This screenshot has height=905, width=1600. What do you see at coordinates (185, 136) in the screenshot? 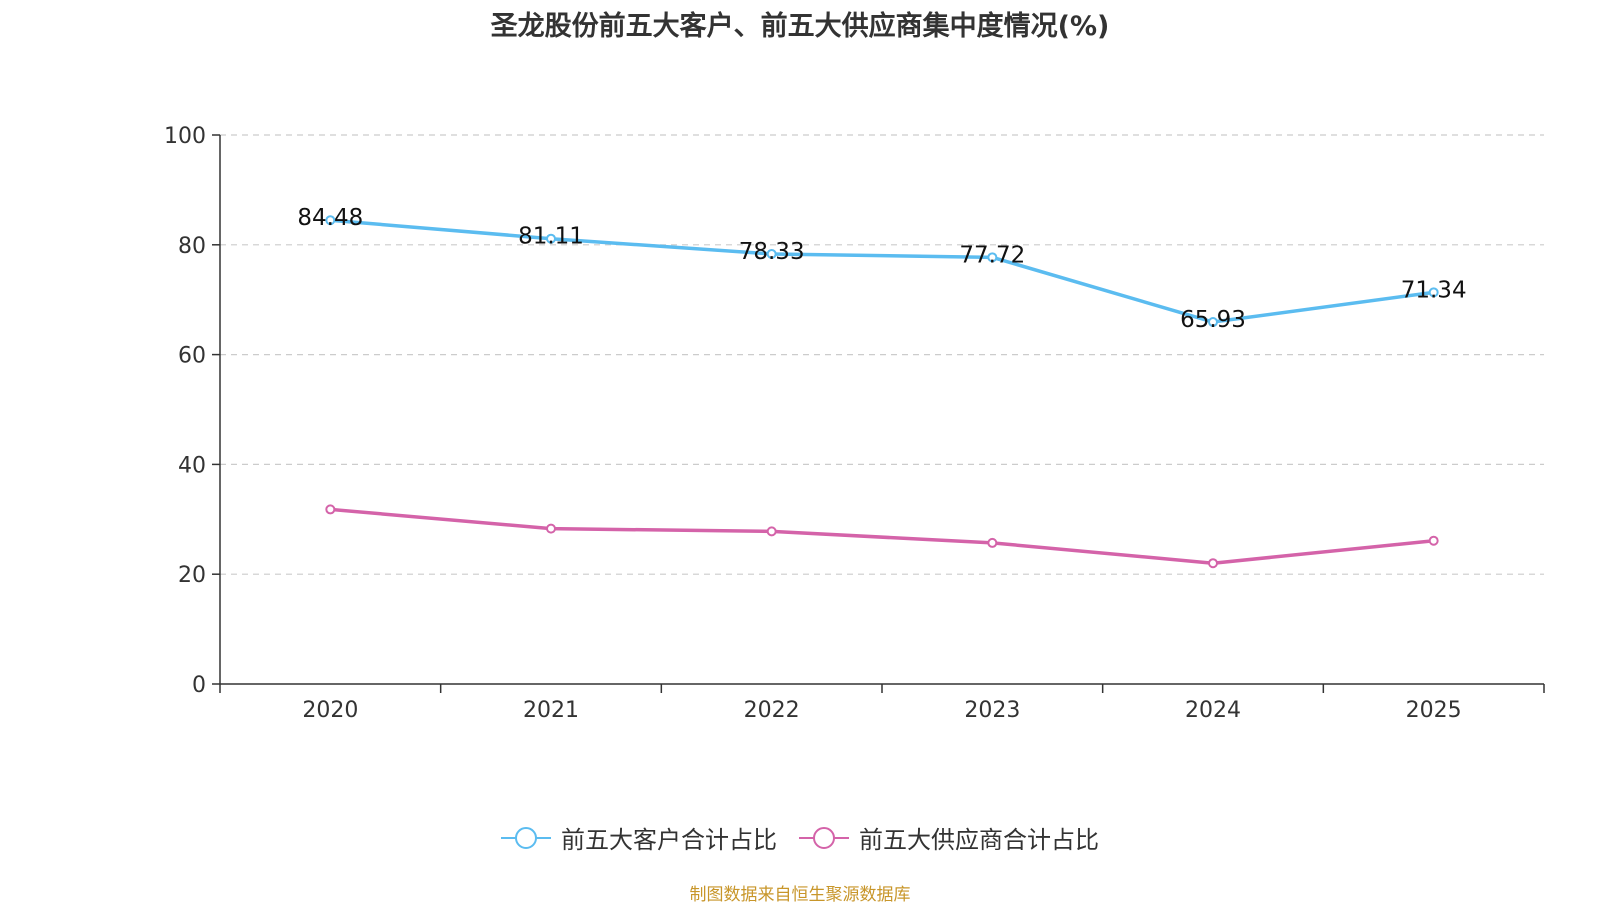
I see `y-tick-label: 100` at bounding box center [185, 136].